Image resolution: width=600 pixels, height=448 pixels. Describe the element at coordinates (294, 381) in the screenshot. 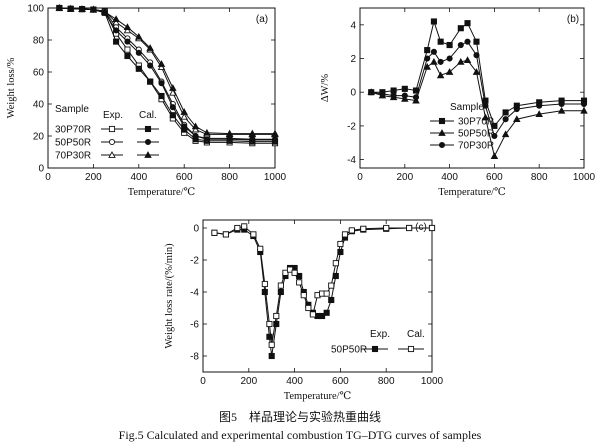

I see `x-tick-label-c: 400` at that location.